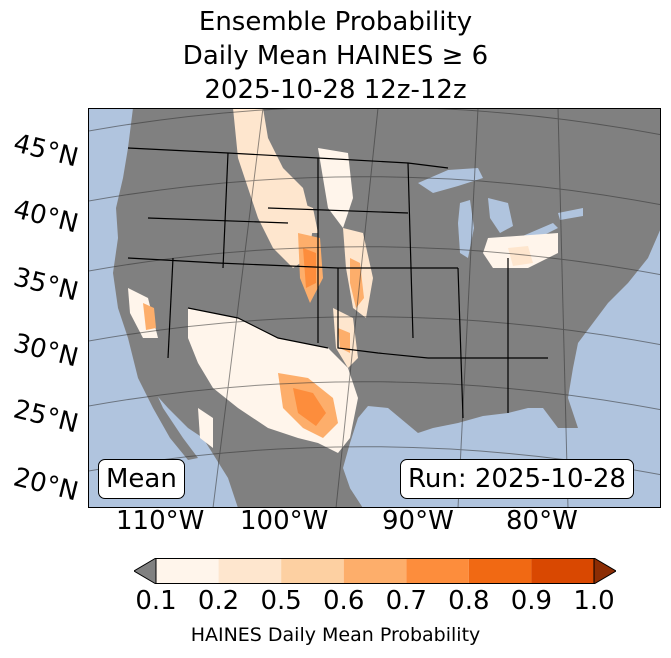  I want to click on lake-michigan, so click(466, 229).